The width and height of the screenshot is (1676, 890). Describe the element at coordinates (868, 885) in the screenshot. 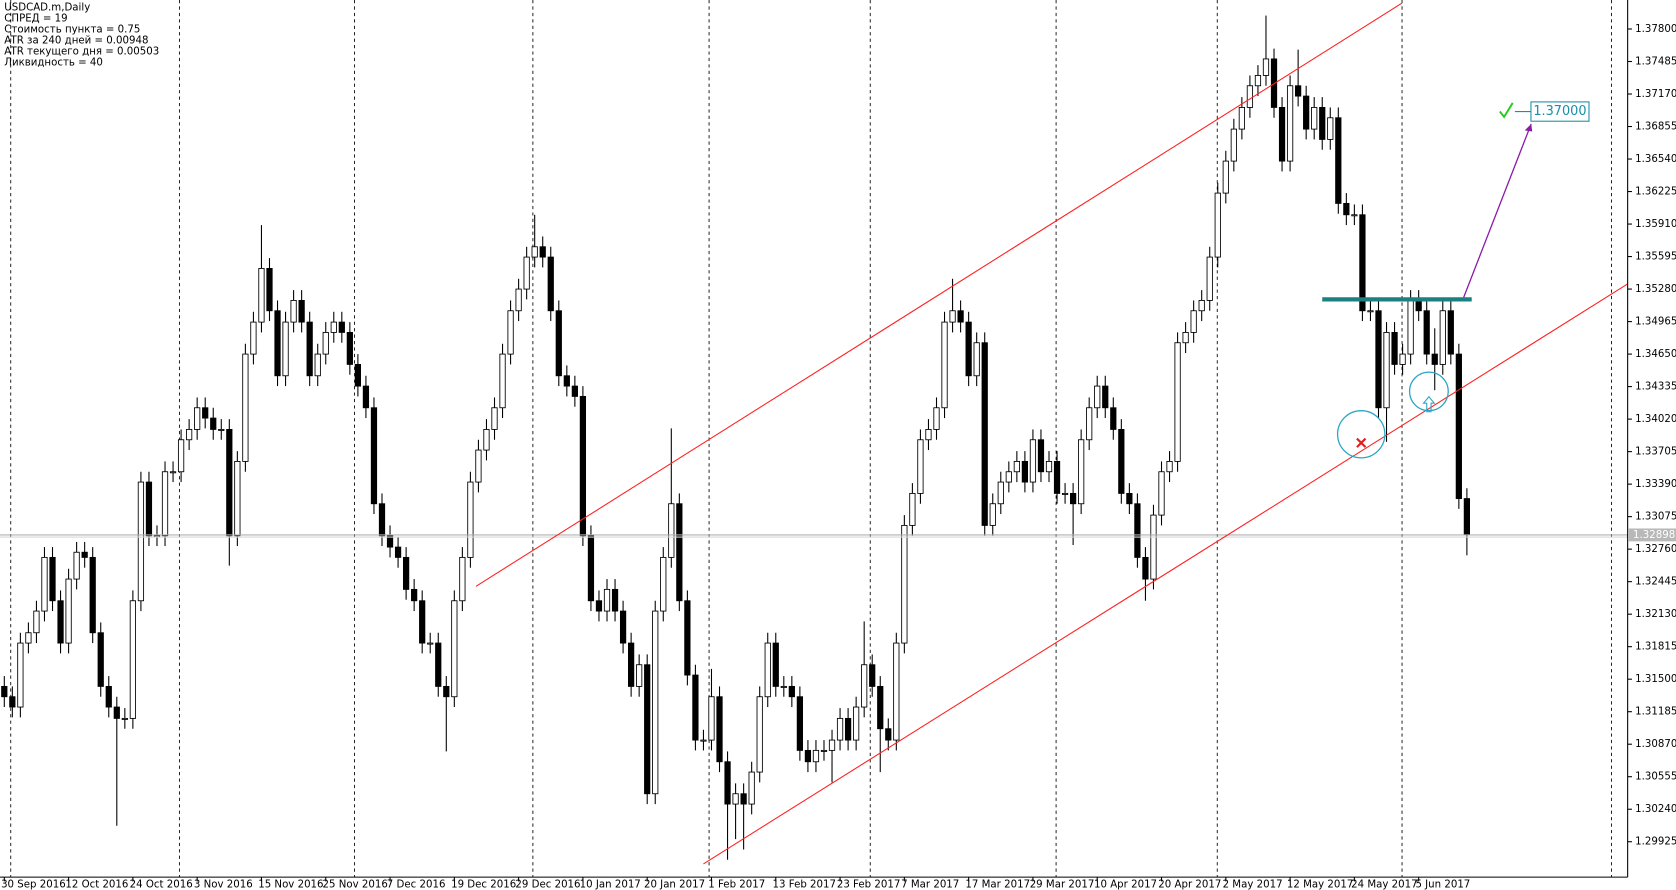

I see `x-tick-label: 23 Feb 2017` at that location.